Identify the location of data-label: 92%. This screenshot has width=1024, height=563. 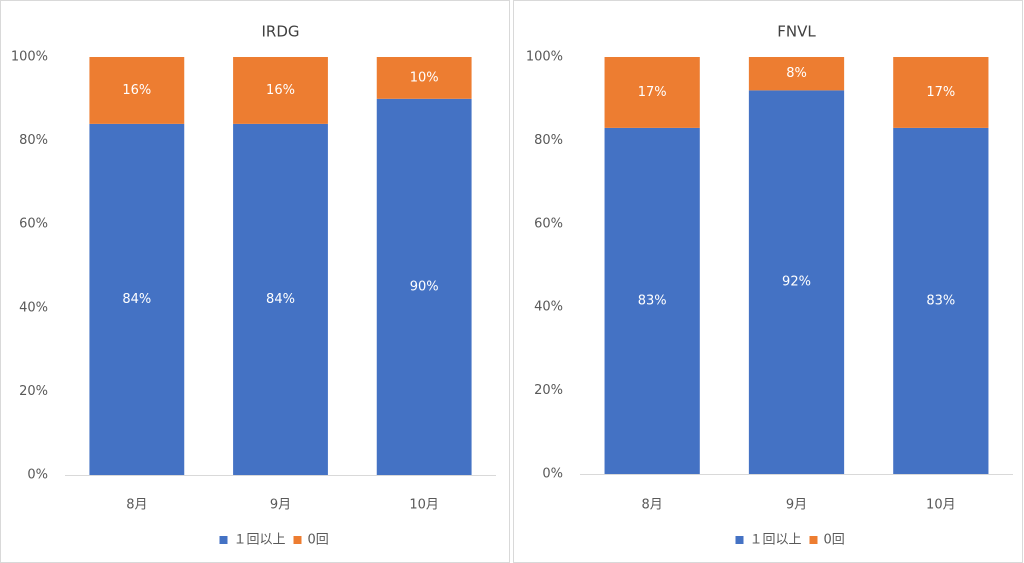
(796, 282).